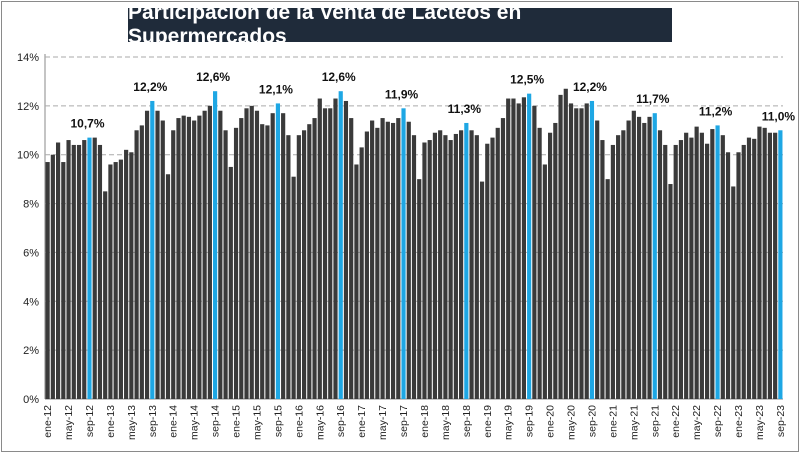  What do you see at coordinates (257, 422) in the screenshot?
I see `x-tick-label: may-15` at bounding box center [257, 422].